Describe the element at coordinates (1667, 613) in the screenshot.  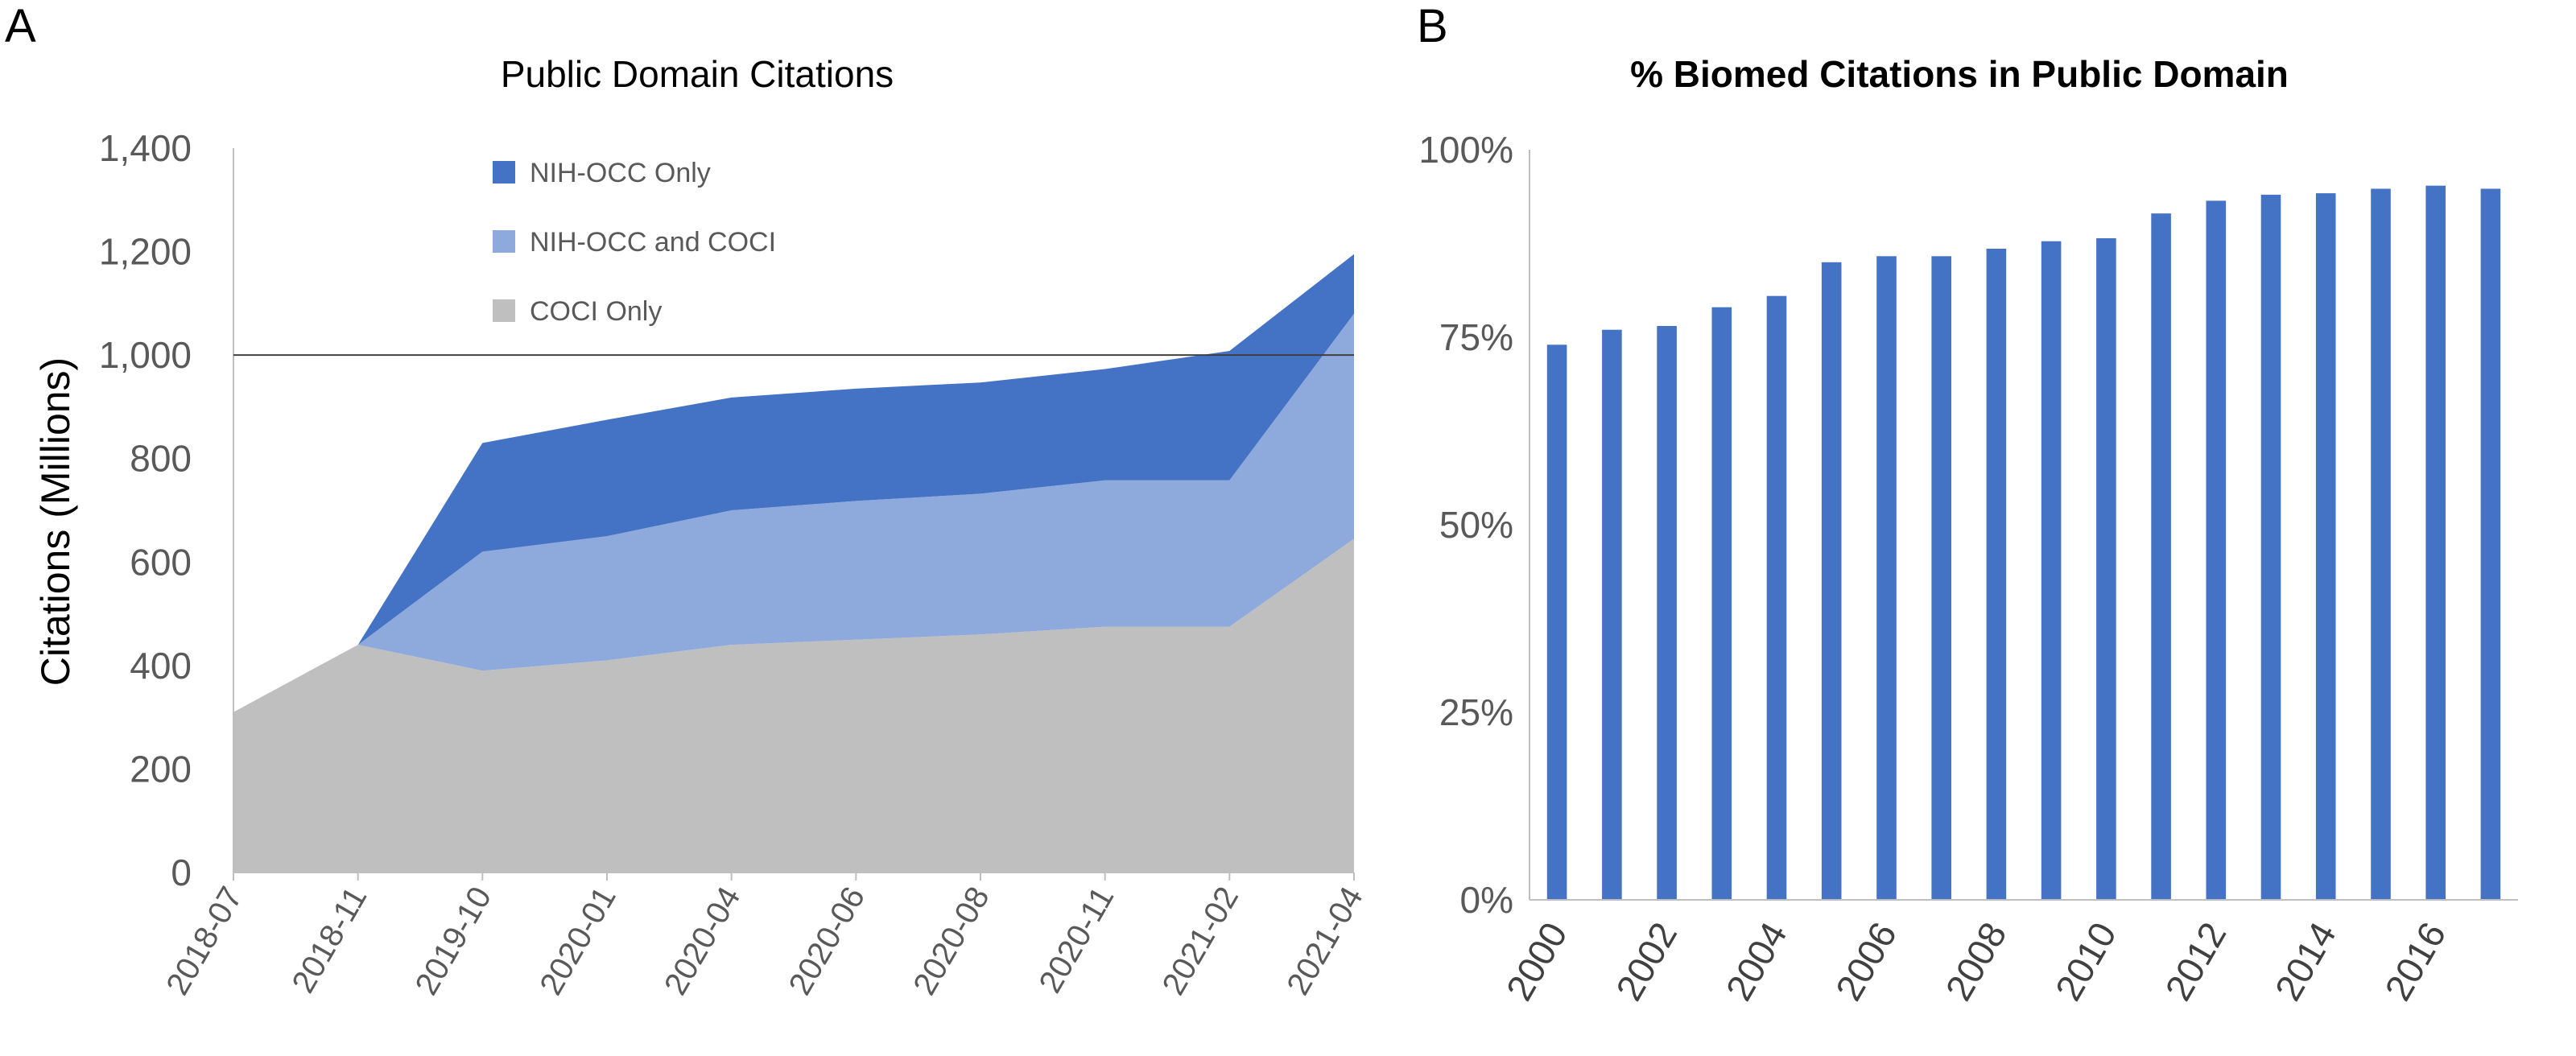
I see `bar-2002` at that location.